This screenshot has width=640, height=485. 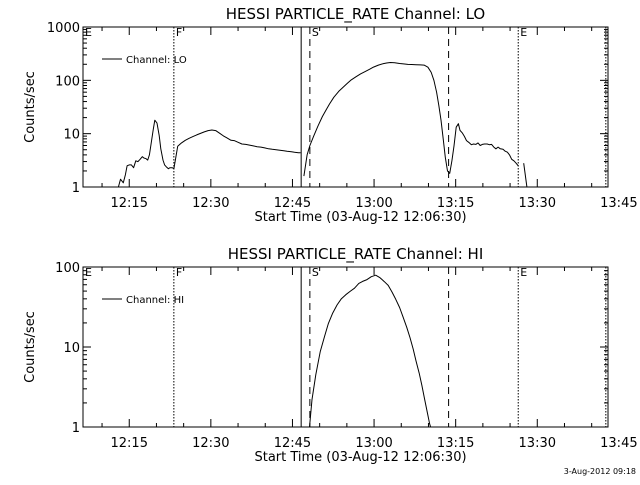 I want to click on legend-label: Channel: HI, so click(x=155, y=300).